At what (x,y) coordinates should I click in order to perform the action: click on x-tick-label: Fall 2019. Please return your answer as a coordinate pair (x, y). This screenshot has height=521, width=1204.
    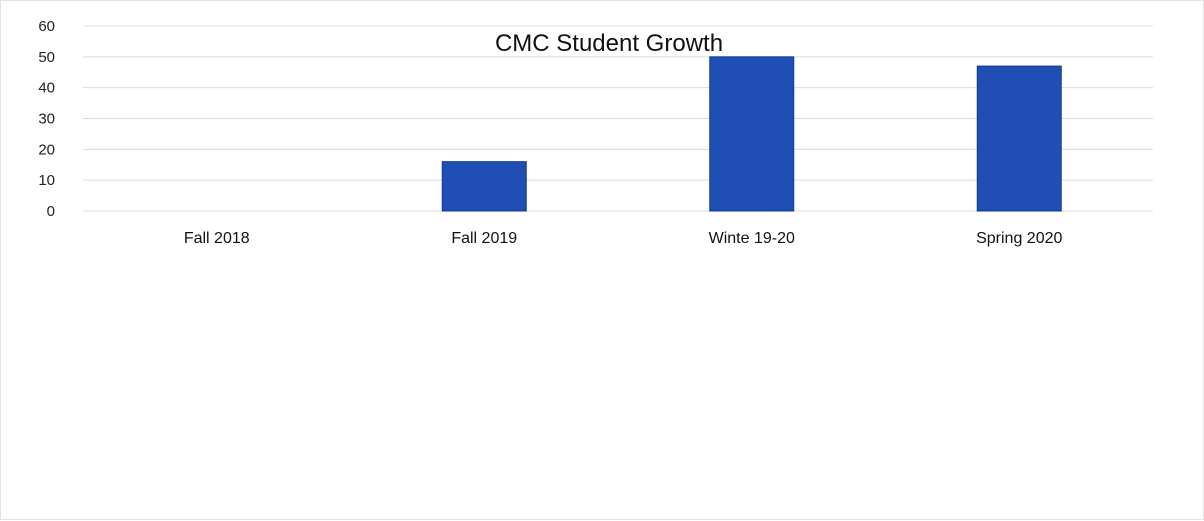
    Looking at the image, I should click on (484, 238).